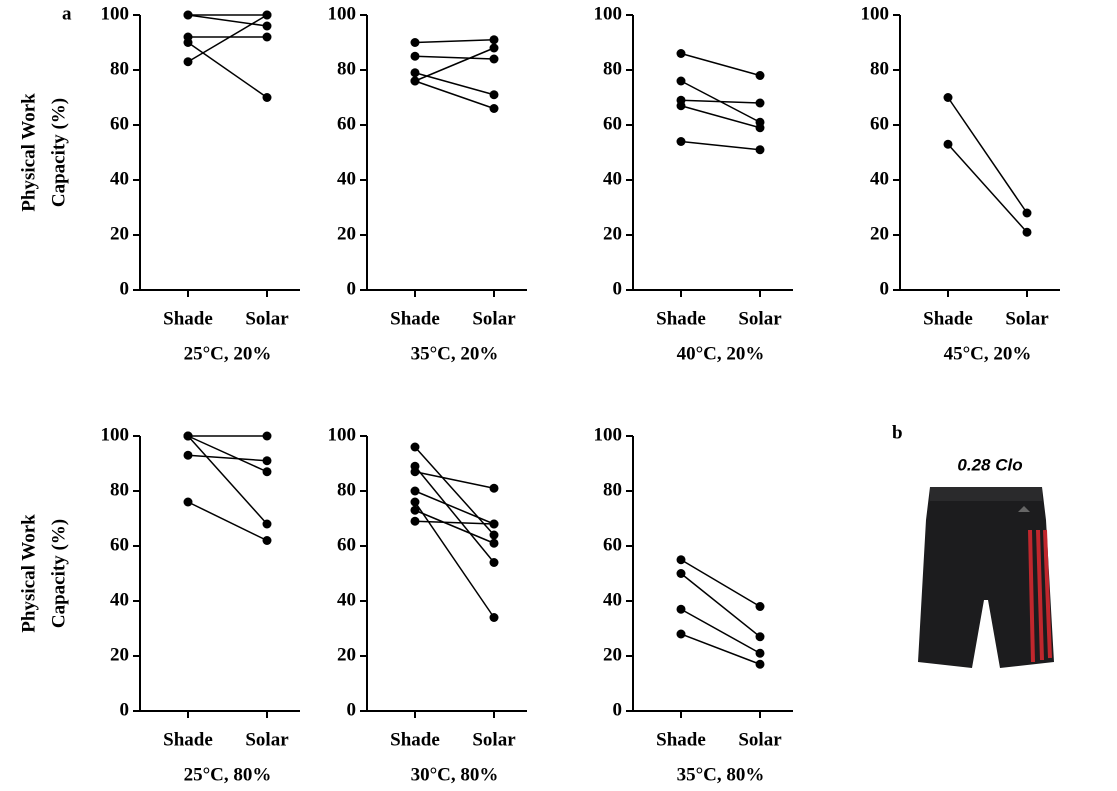 The image size is (1117, 791). What do you see at coordinates (228, 353) in the screenshot?
I see `x-axis-title: 25°C, 20%` at bounding box center [228, 353].